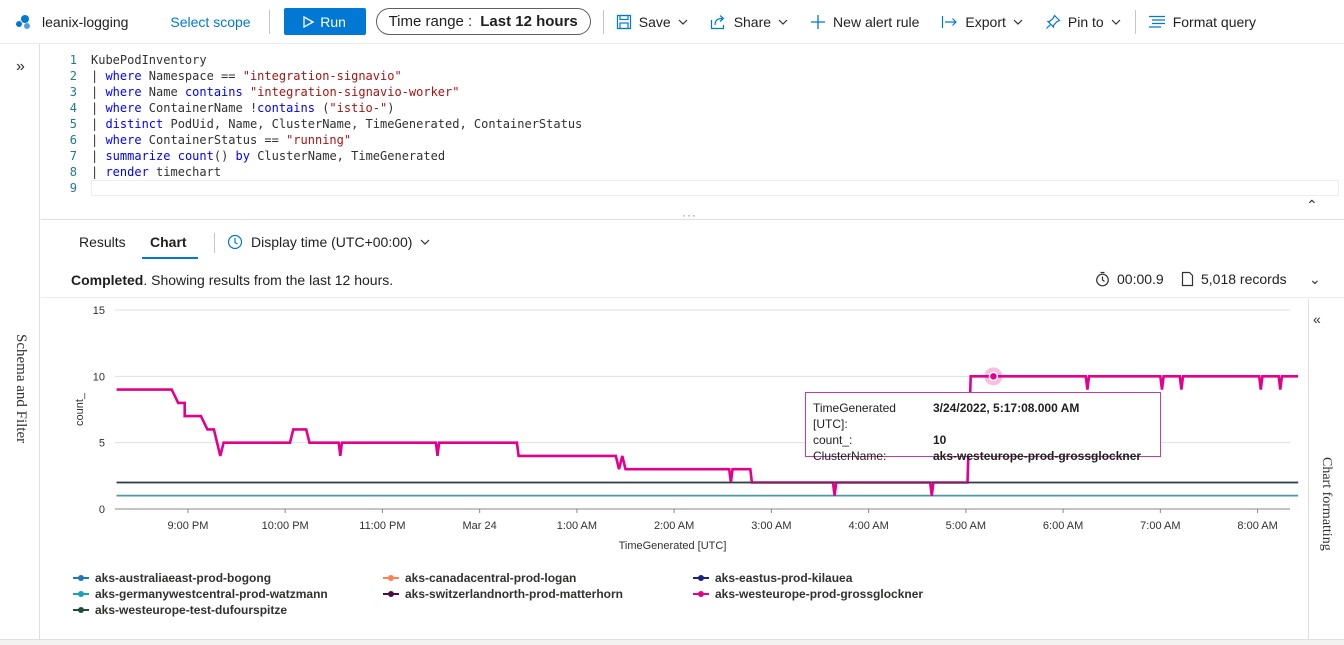 Image resolution: width=1344 pixels, height=645 pixels. I want to click on legend-item: aks-canadacentral-prod-logan, so click(479, 578).